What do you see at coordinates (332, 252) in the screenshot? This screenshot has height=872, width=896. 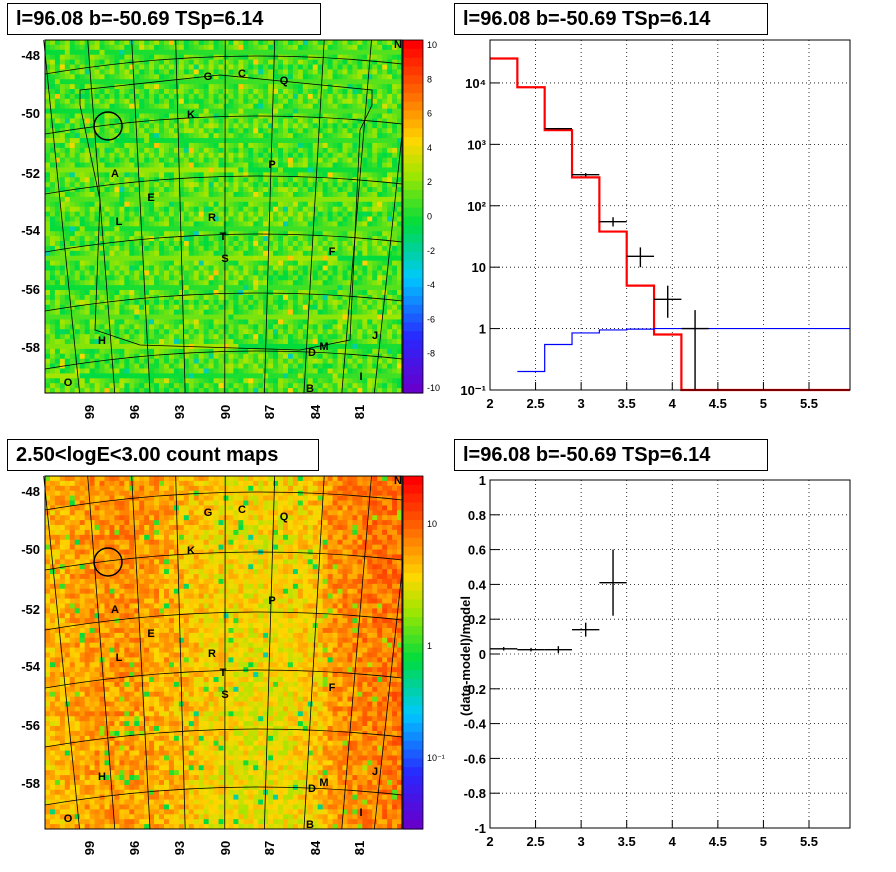 I see `source-label: F` at bounding box center [332, 252].